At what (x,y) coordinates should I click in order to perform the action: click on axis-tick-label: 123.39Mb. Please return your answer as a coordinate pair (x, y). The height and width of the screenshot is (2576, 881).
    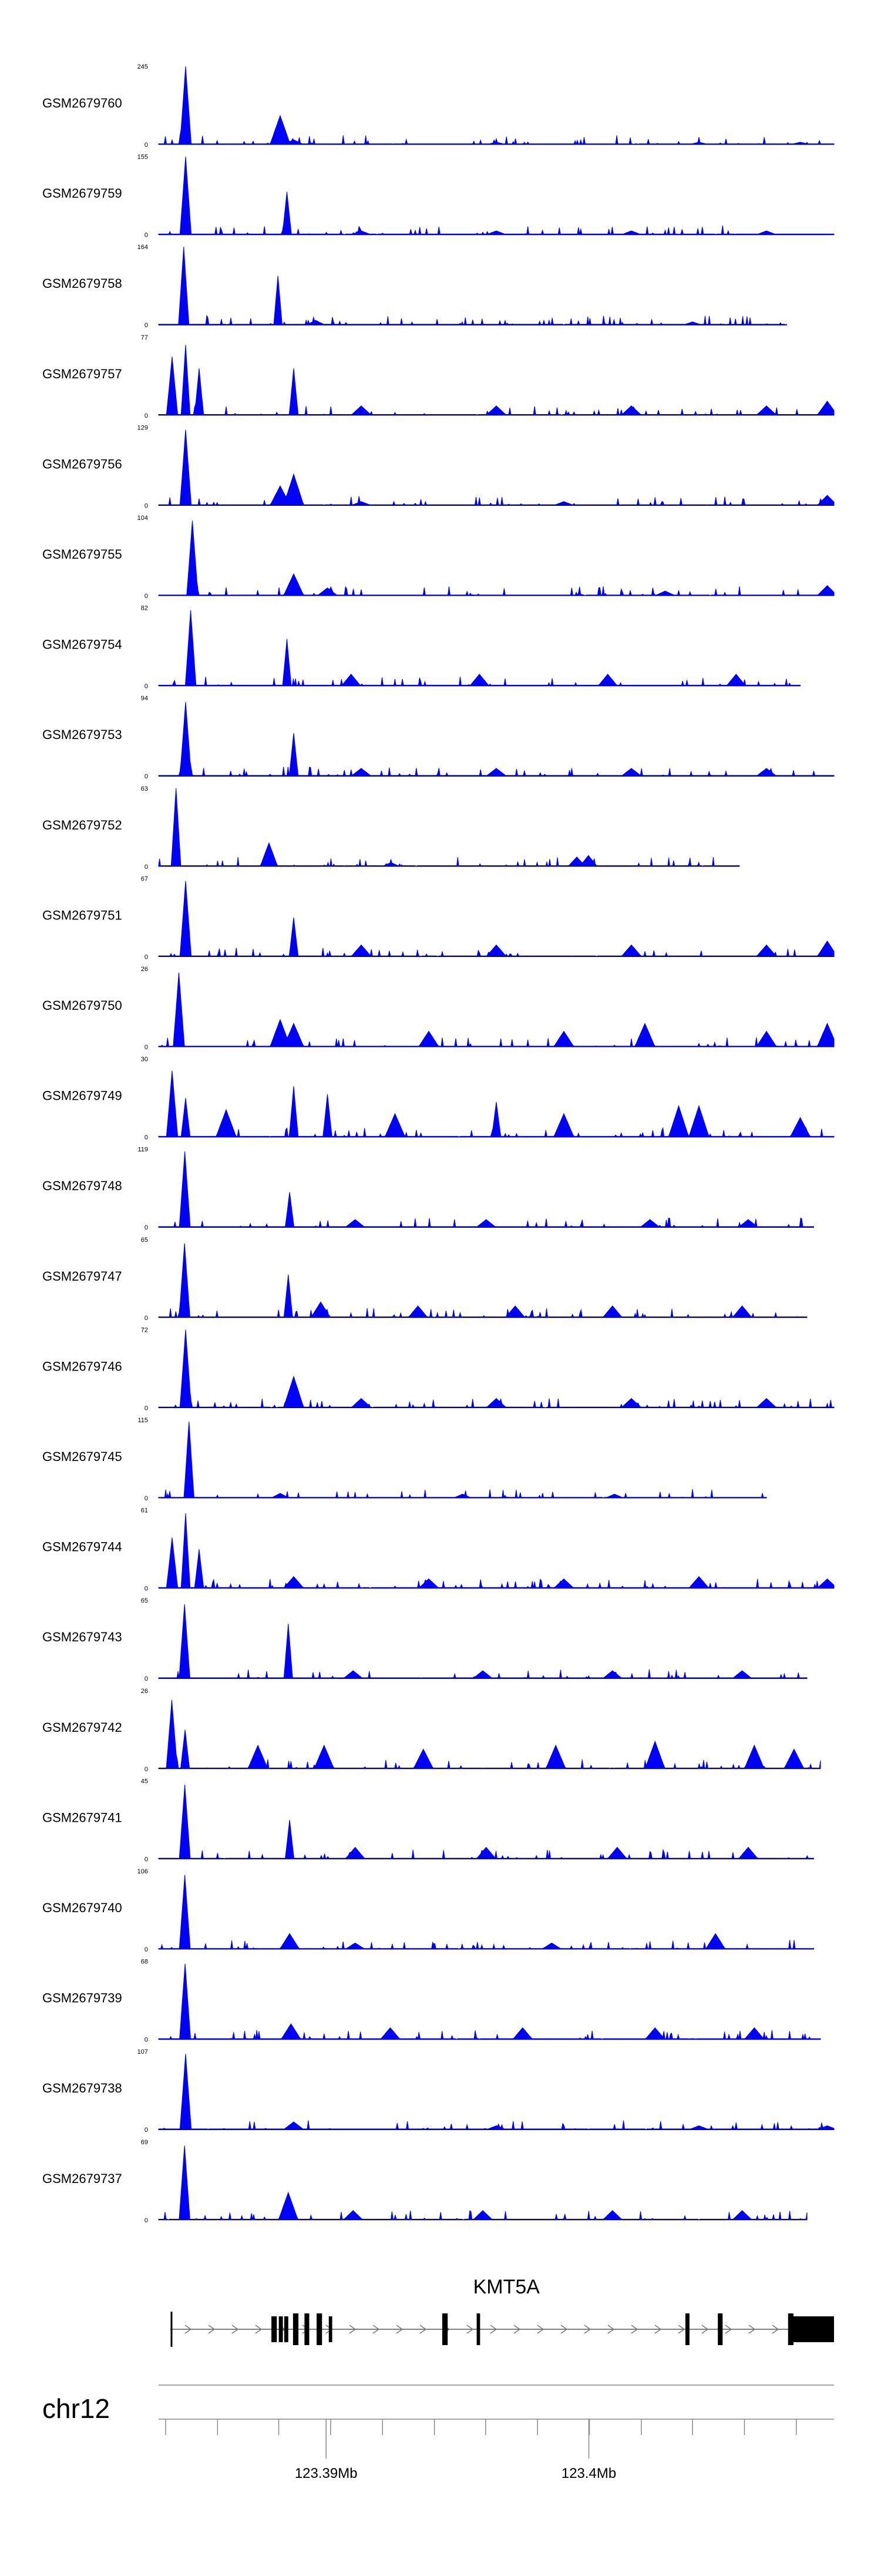
    Looking at the image, I should click on (326, 2473).